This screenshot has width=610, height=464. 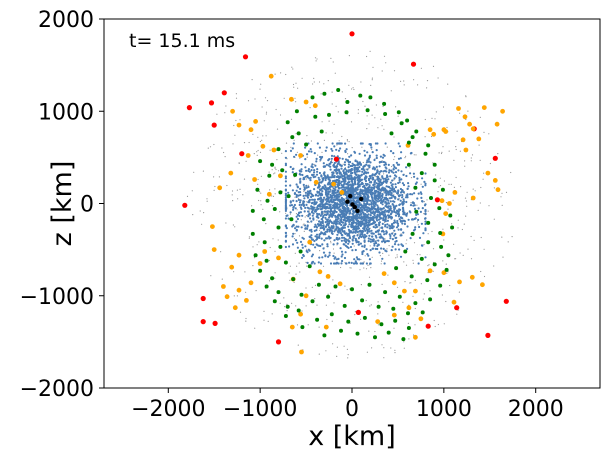 What do you see at coordinates (444, 409) in the screenshot?
I see `x-tick-label: 1000` at bounding box center [444, 409].